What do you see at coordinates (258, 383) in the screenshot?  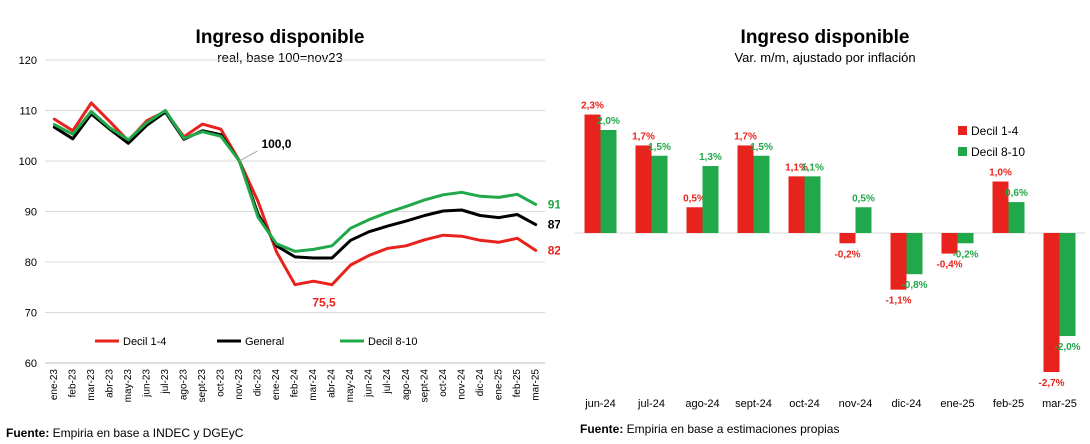 I see `x-tick-label: dic-23` at bounding box center [258, 383].